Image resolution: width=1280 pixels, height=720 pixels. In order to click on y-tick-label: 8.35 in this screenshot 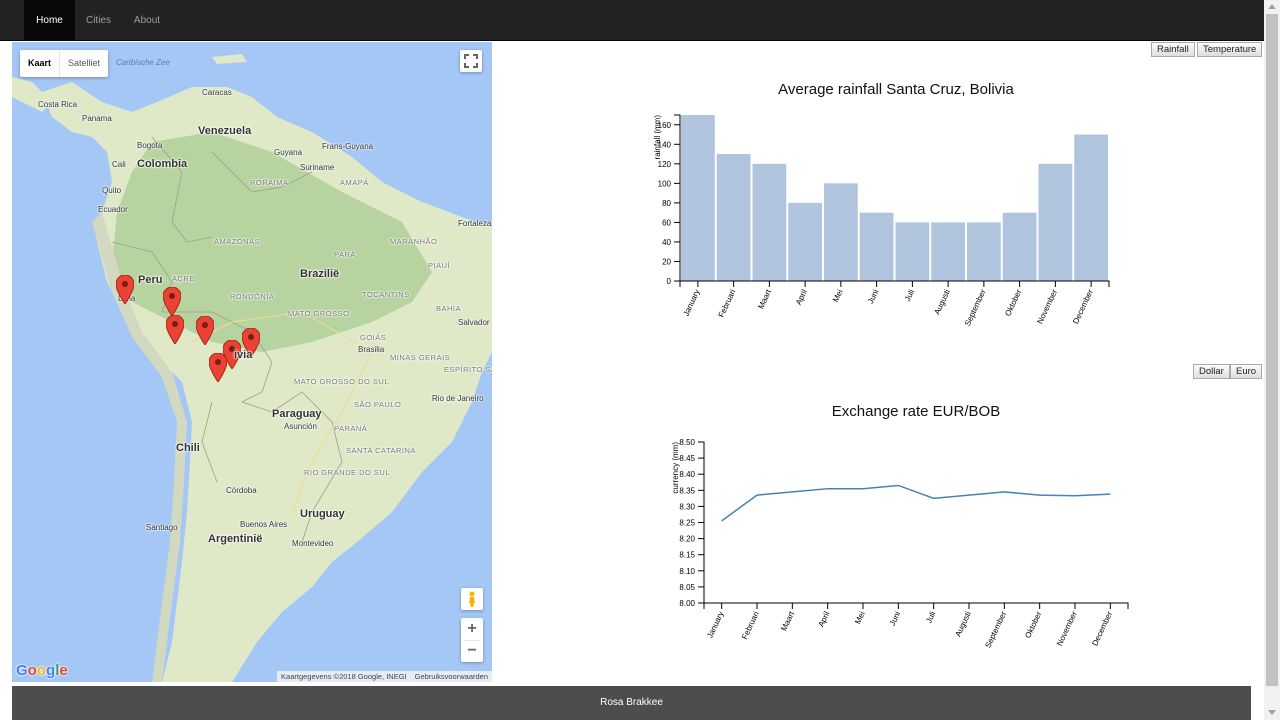, I will do `click(687, 490)`.